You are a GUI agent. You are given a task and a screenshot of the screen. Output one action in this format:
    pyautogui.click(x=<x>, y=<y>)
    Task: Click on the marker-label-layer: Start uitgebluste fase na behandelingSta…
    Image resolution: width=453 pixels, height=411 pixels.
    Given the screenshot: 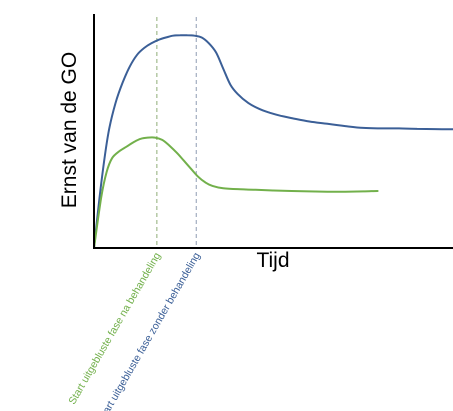 What is the action you would take?
    pyautogui.click(x=134, y=330)
    